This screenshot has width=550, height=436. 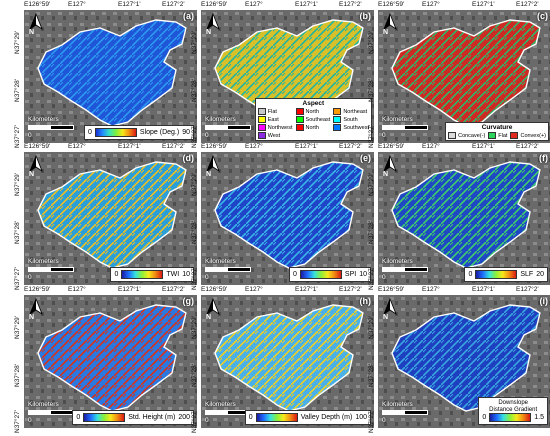 I want to click on panel-label: (i), so click(x=544, y=301).